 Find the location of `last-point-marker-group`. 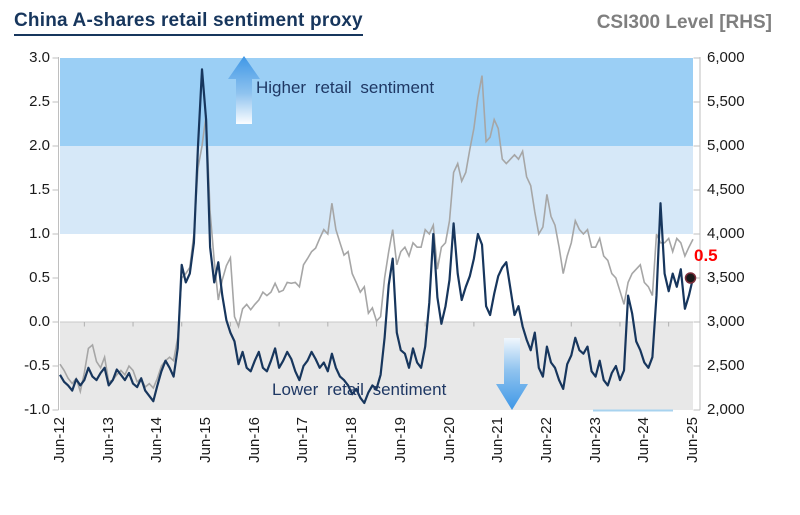

last-point-marker-group is located at coordinates (690, 278).